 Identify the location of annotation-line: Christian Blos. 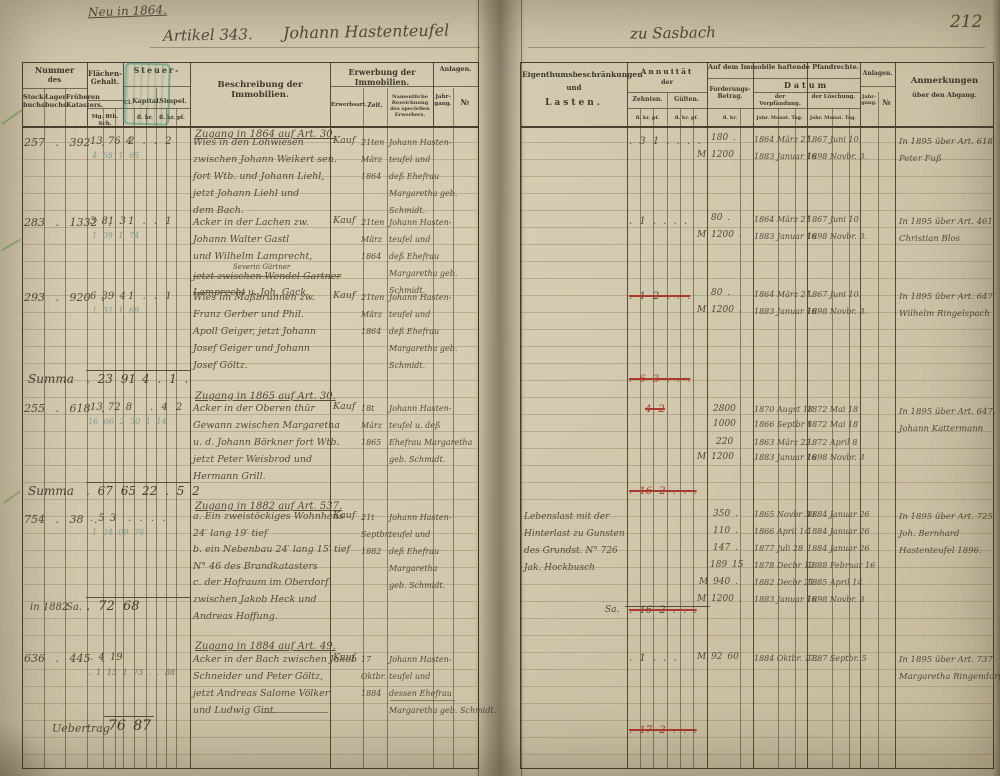
(929, 239).